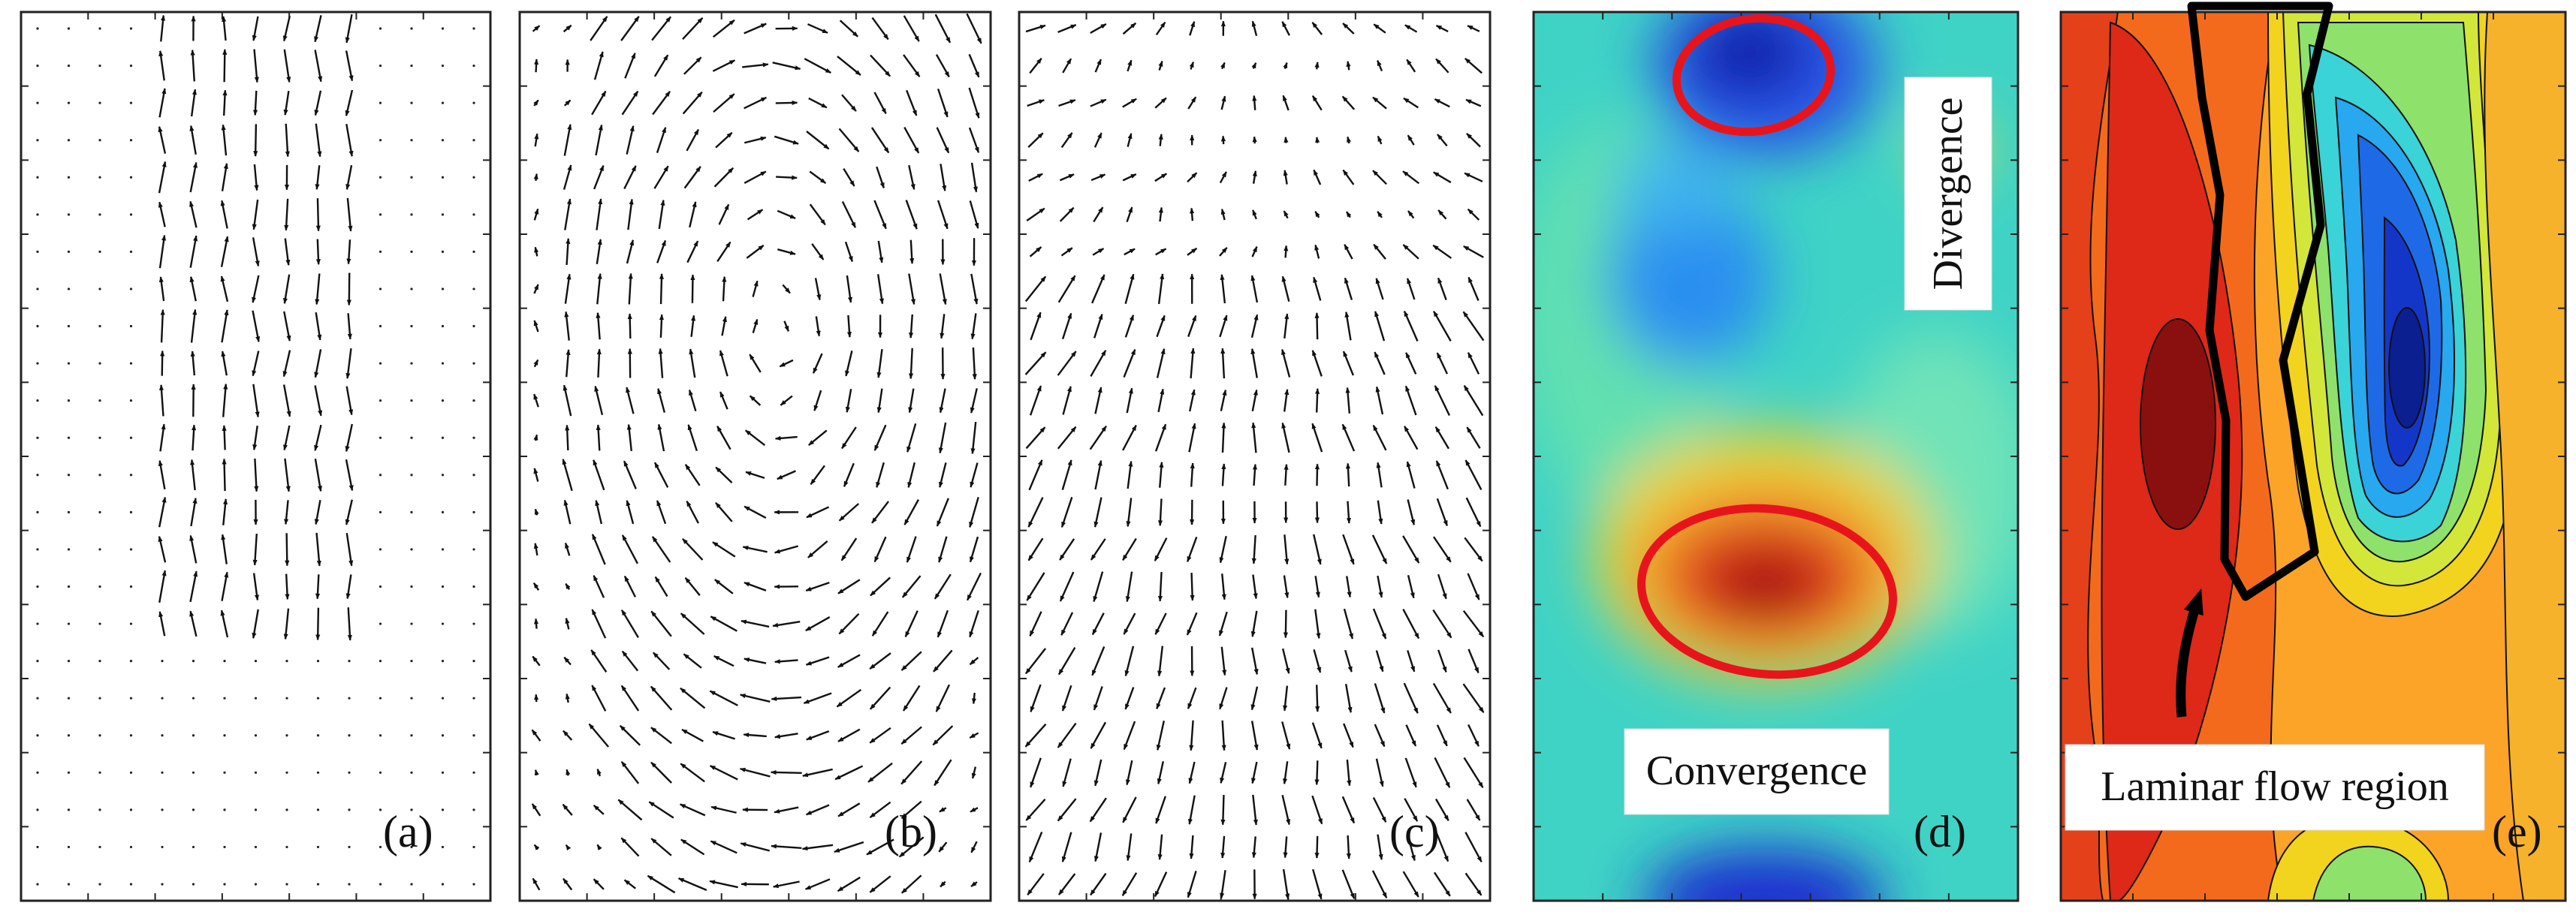 The image size is (2576, 915). Describe the element at coordinates (1757, 772) in the screenshot. I see `convergence-callout: Convergence` at that location.